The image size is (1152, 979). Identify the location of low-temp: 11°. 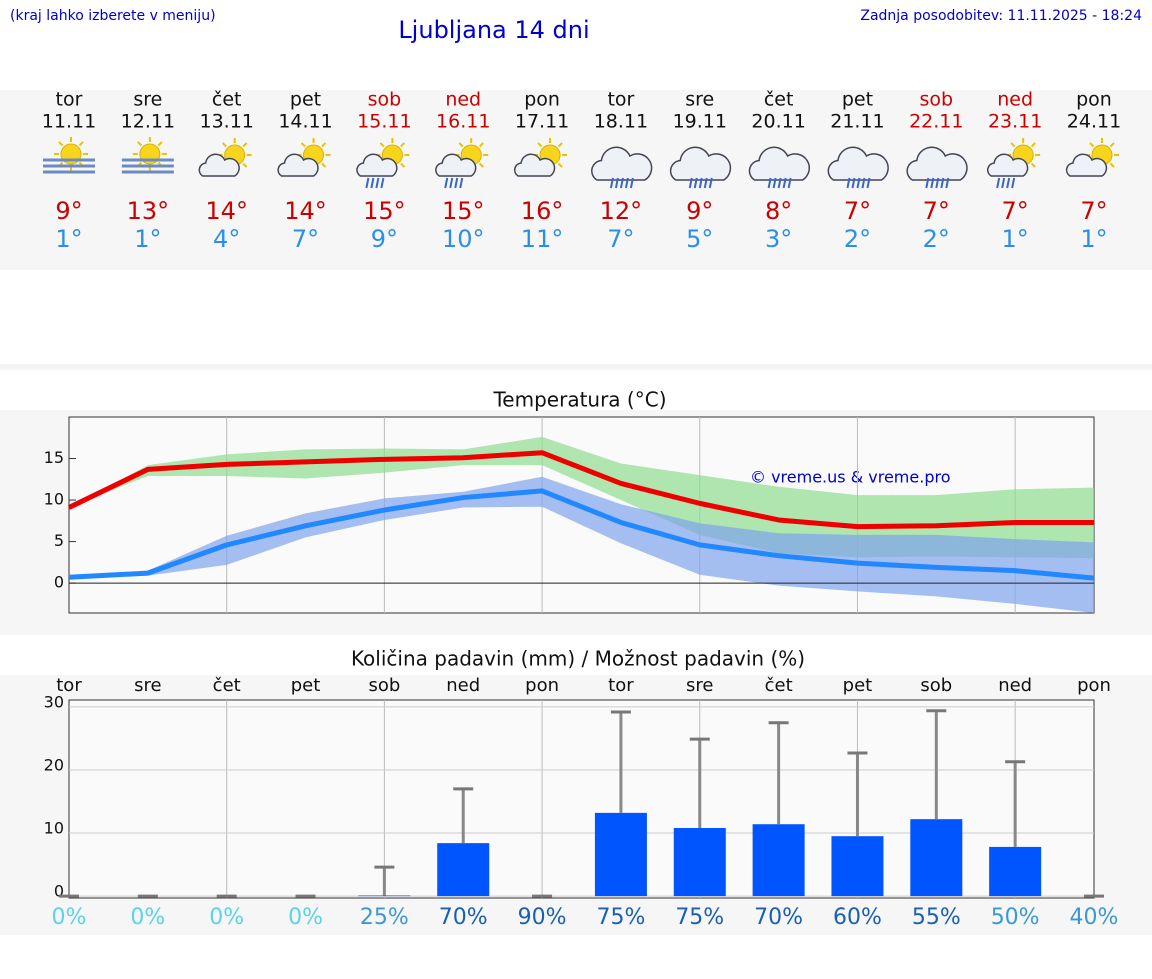
(542, 239).